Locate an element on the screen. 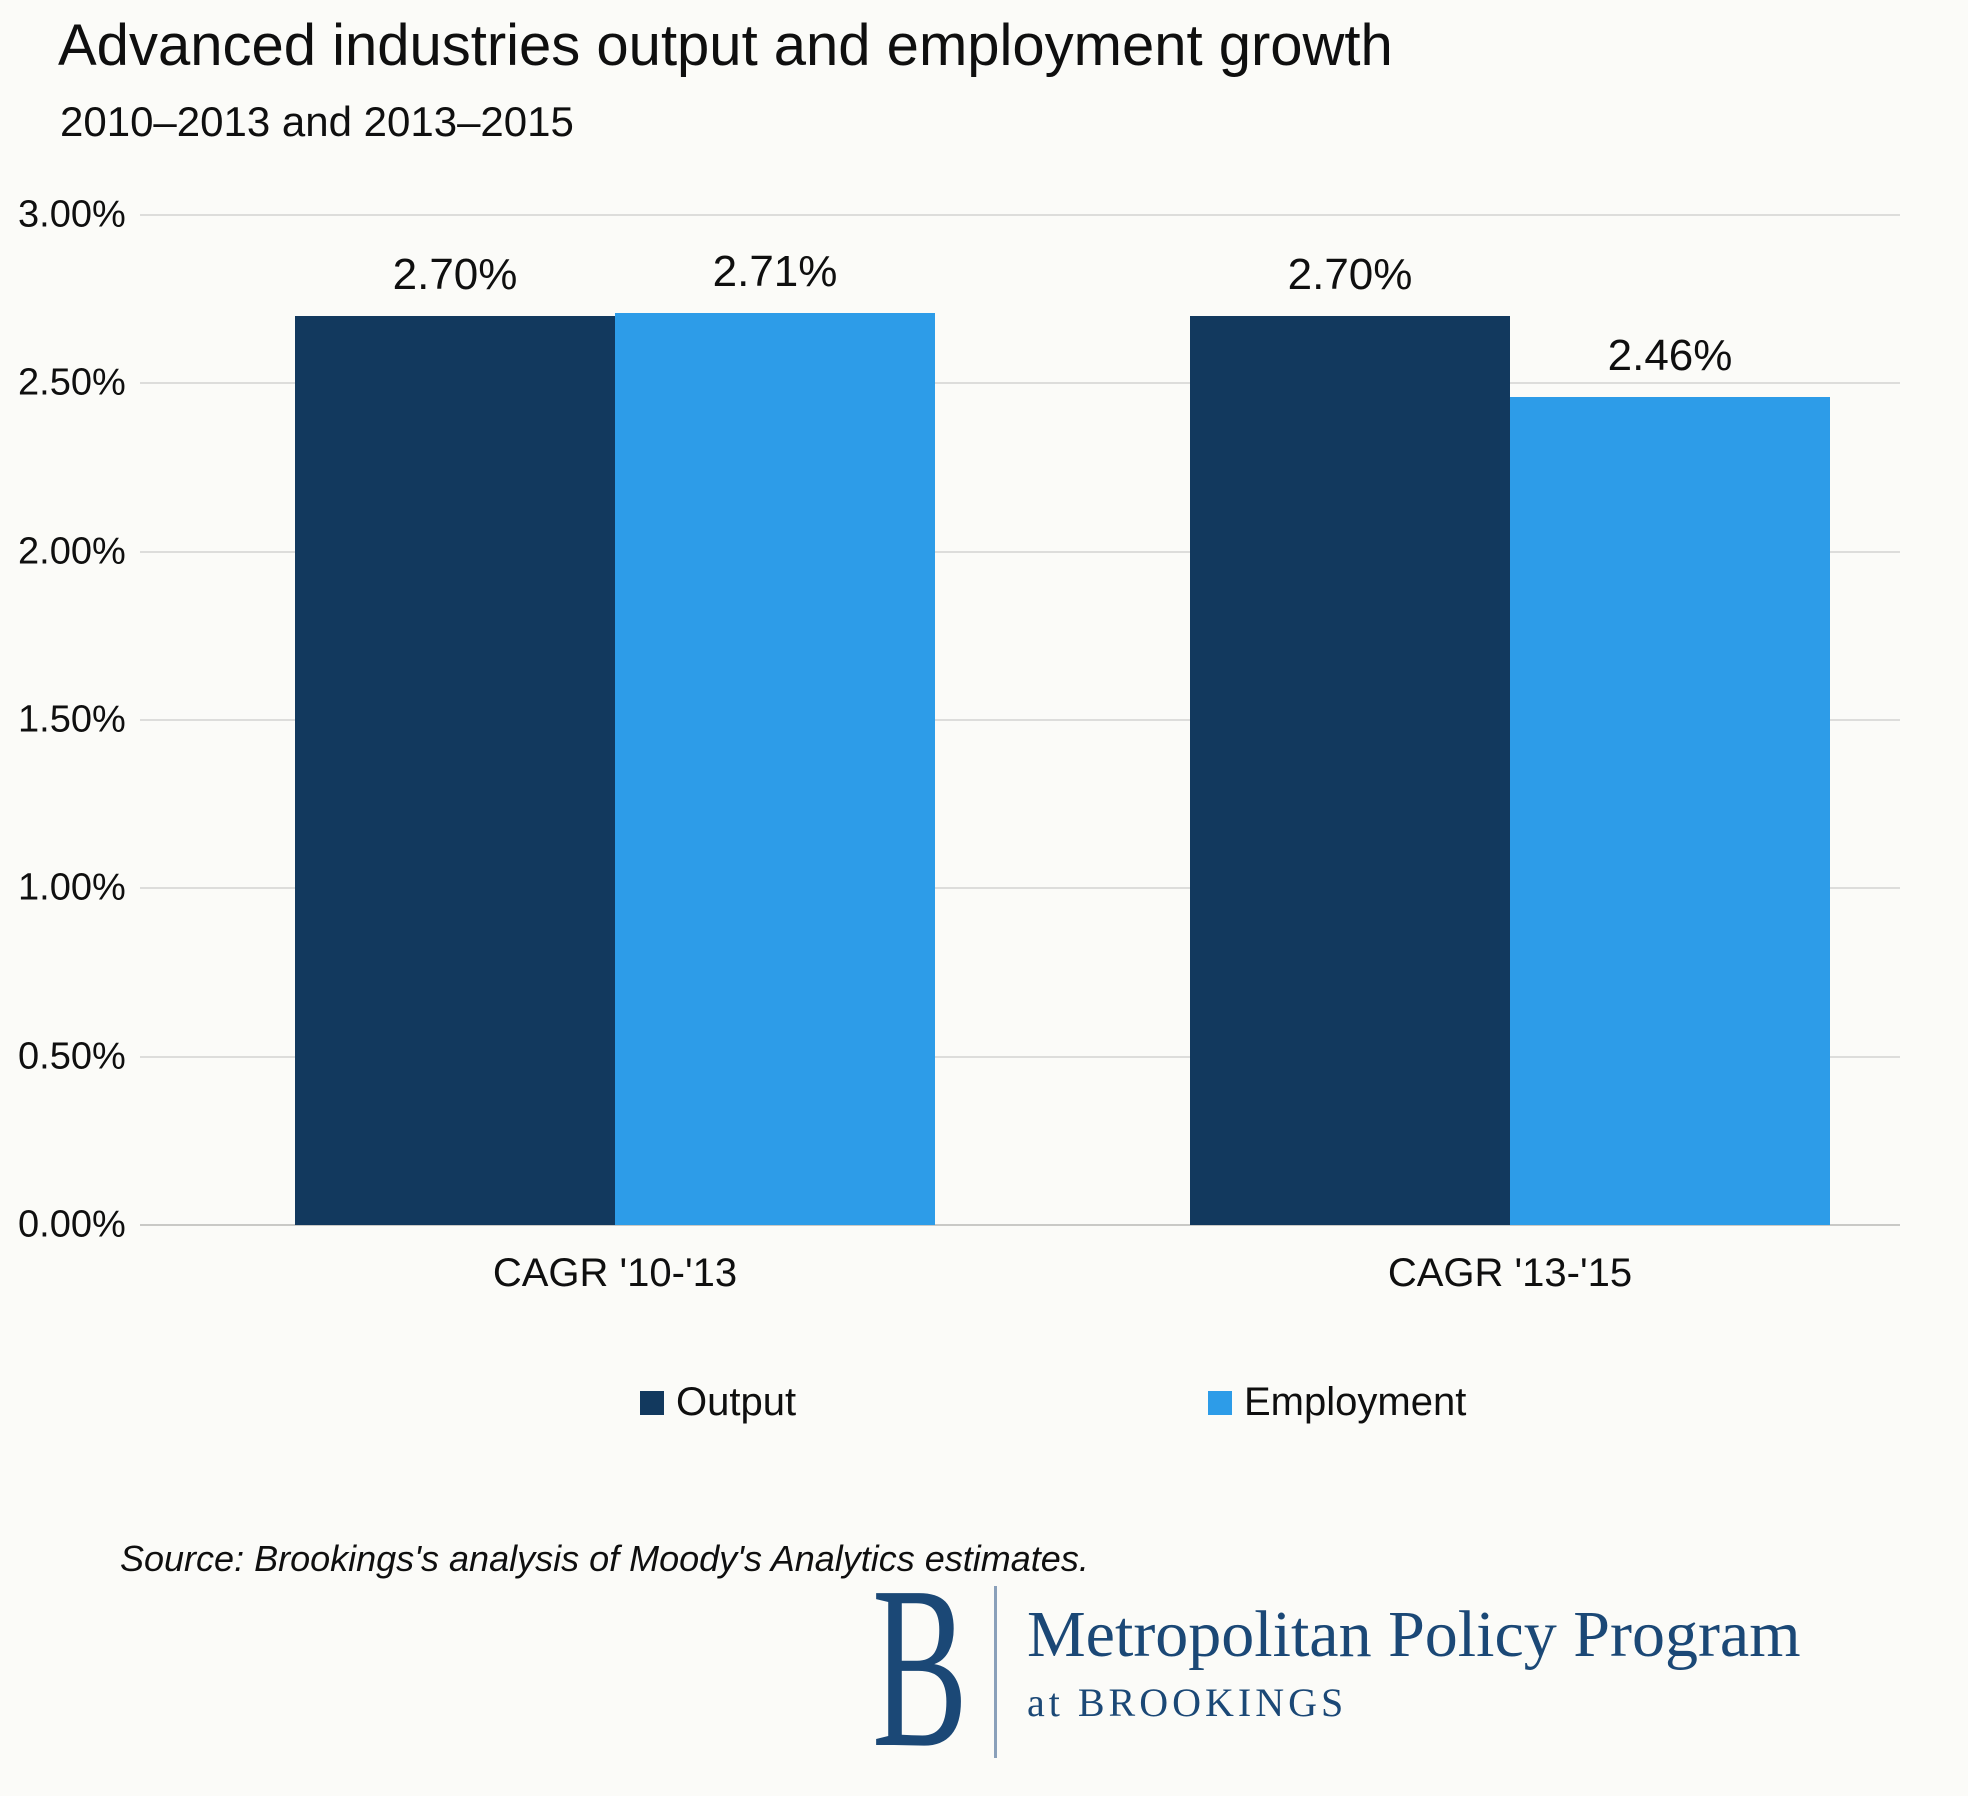  legend-item-output: Output is located at coordinates (718, 1402).